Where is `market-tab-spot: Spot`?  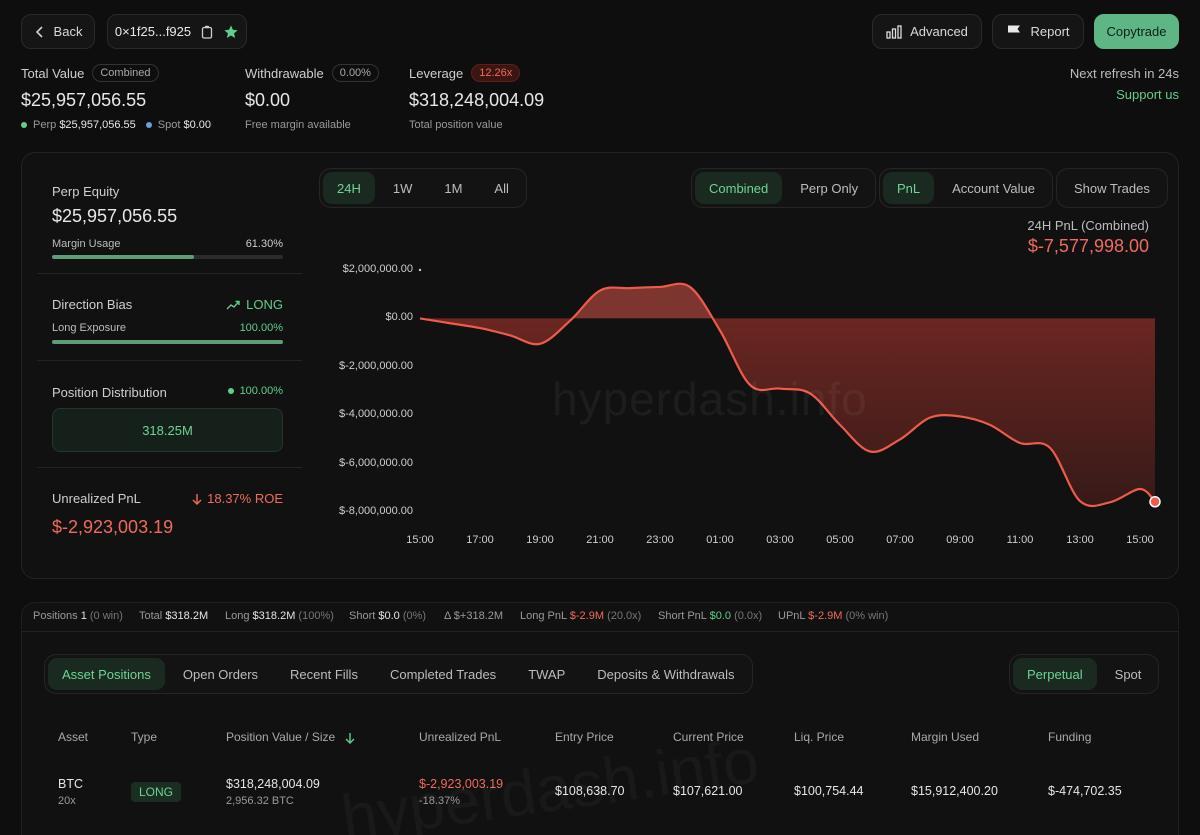
market-tab-spot: Spot is located at coordinates (1128, 674).